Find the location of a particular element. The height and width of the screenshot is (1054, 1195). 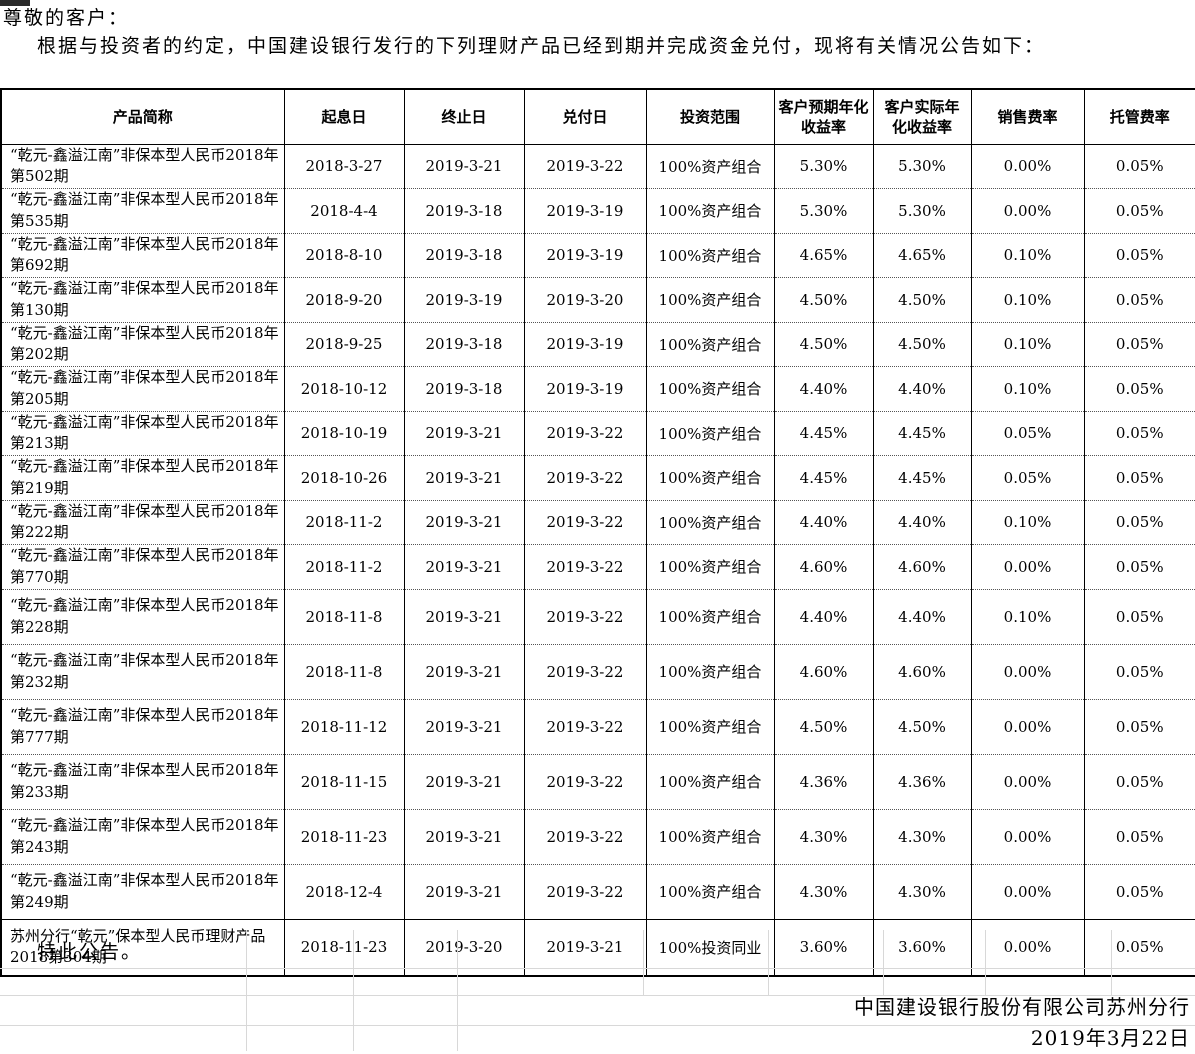

table-cell: 5.30% is located at coordinates (823, 166).